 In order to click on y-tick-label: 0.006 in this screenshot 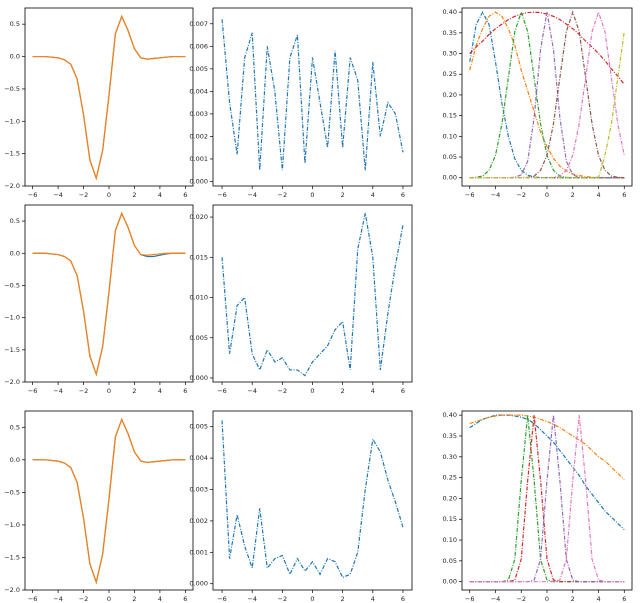, I will do `click(198, 46)`.